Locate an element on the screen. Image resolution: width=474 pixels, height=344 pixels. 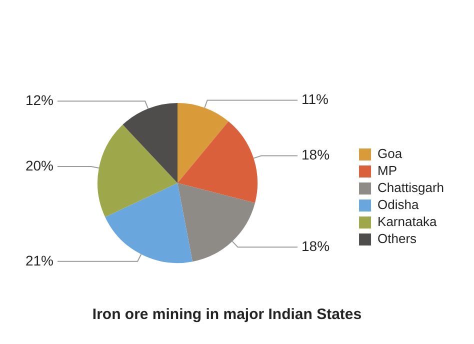
legend-label: Goa is located at coordinates (390, 154).